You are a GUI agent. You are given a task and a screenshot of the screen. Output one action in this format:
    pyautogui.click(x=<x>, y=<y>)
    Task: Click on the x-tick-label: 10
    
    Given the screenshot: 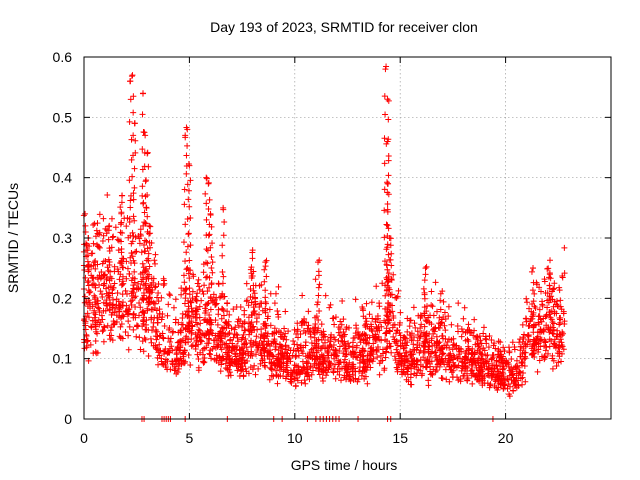 What is the action you would take?
    pyautogui.click(x=295, y=438)
    